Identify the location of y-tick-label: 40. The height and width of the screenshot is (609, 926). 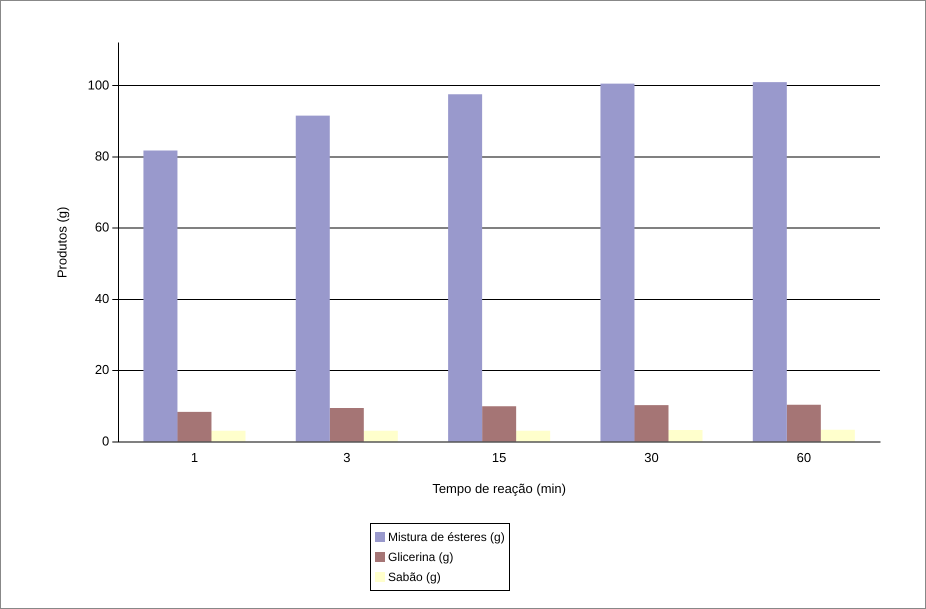
(102, 298).